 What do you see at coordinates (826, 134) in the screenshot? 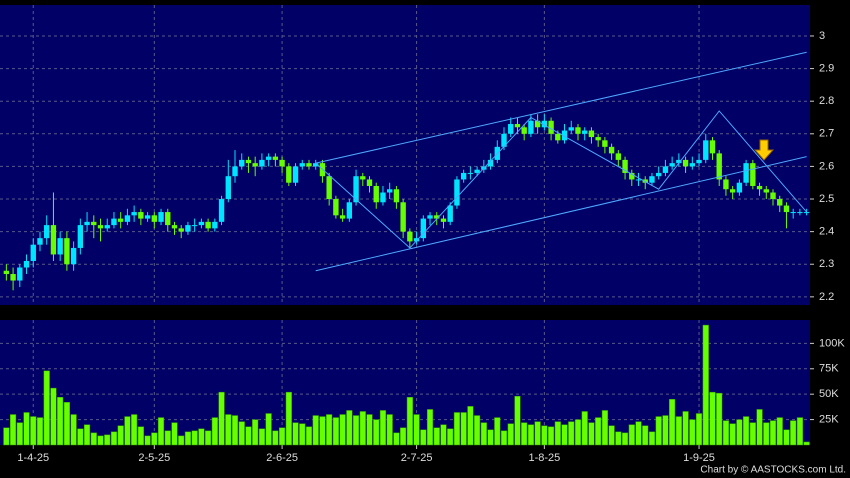
I see `y-tick-label: 2.7` at bounding box center [826, 134].